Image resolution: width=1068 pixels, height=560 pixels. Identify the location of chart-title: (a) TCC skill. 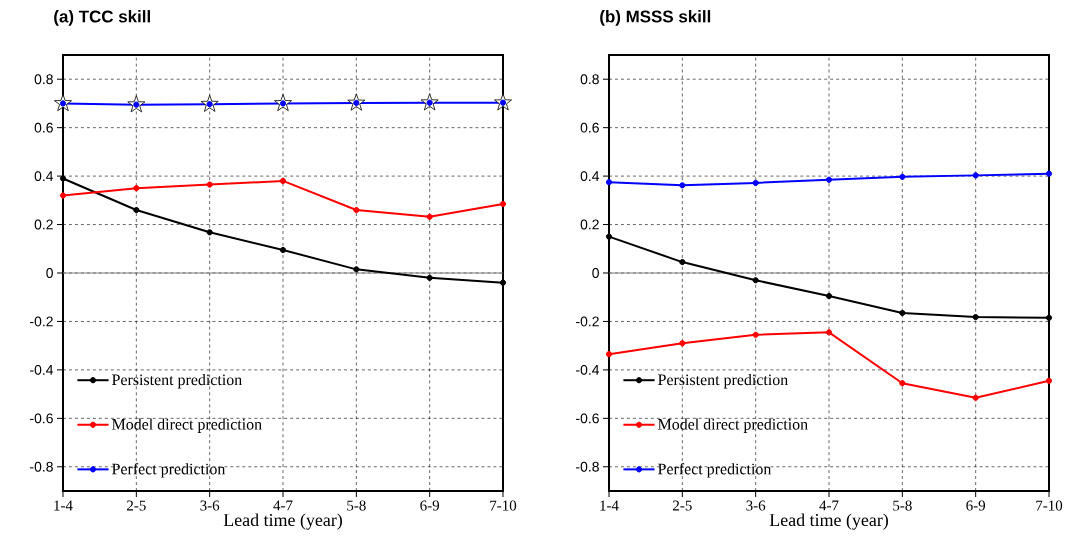
(102, 18).